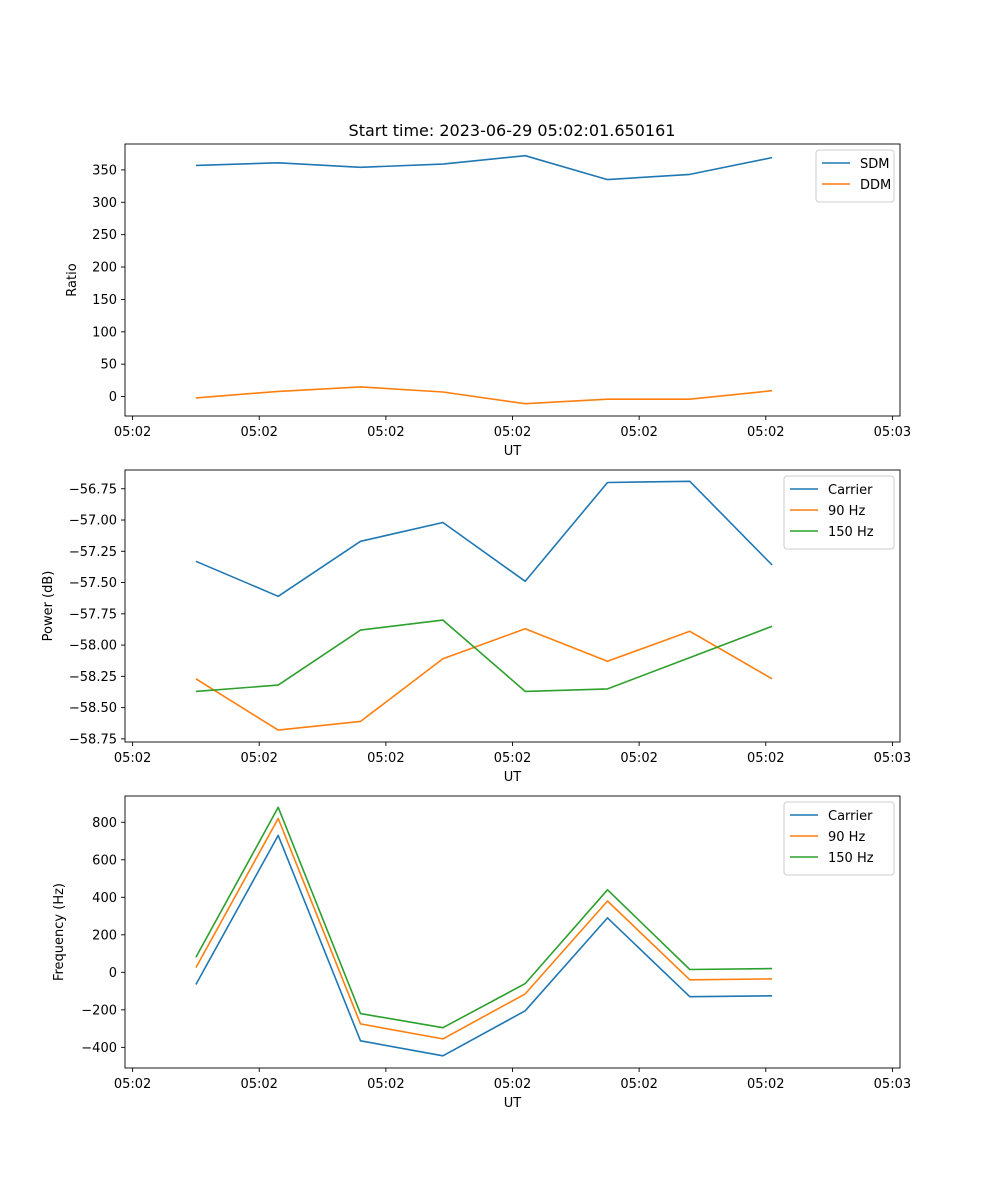 The width and height of the screenshot is (1000, 1200). What do you see at coordinates (104, 203) in the screenshot?
I see `y-tick-label: 300` at bounding box center [104, 203].